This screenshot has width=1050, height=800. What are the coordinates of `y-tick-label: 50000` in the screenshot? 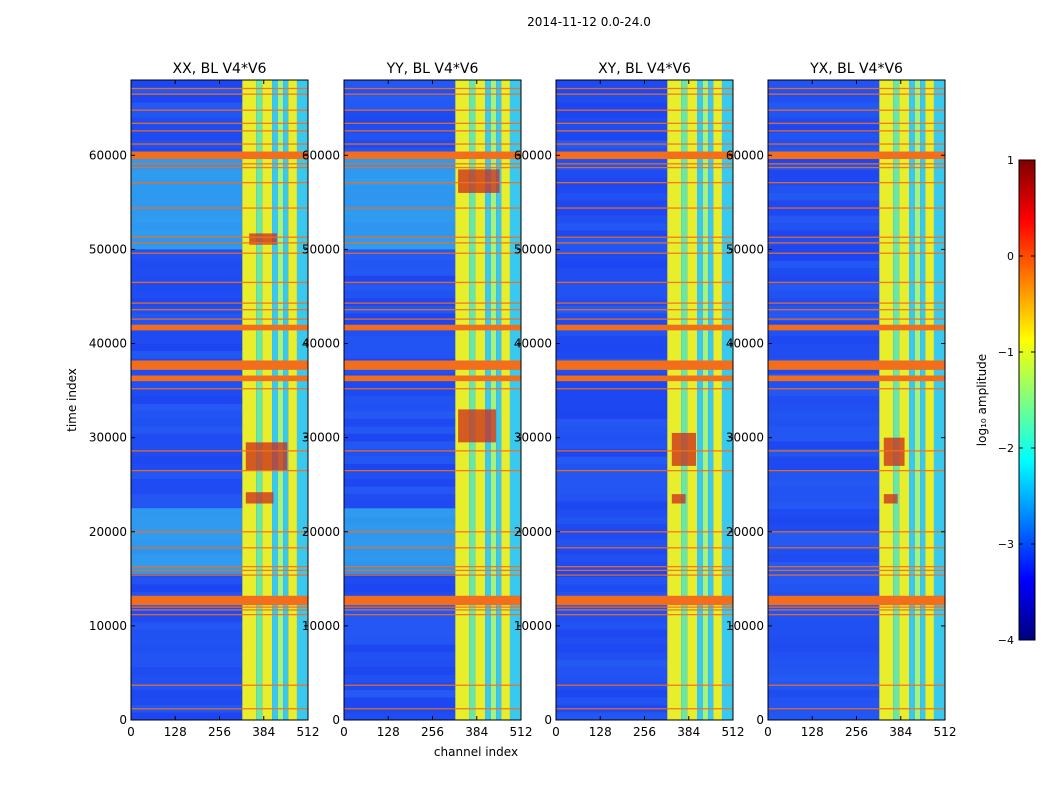 It's located at (108, 249).